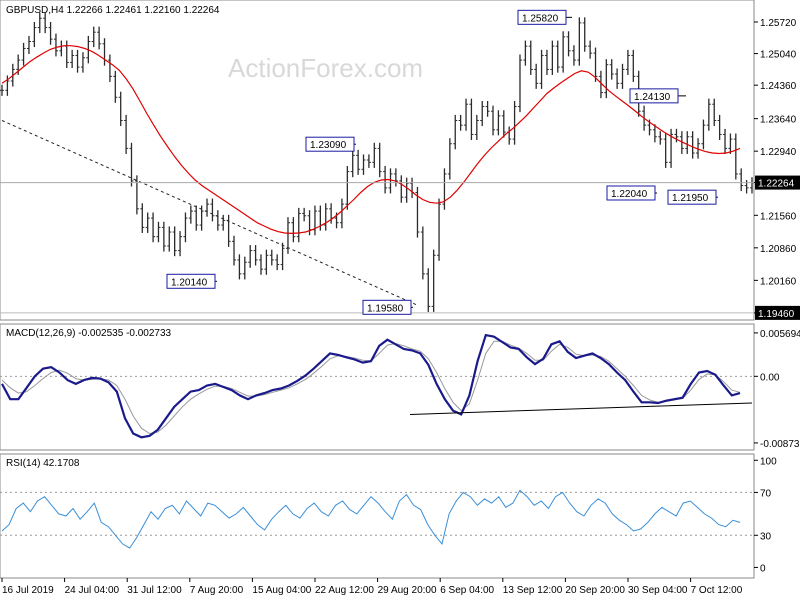 The width and height of the screenshot is (800, 605). I want to click on macd-y-tick-label: -0.008737, so click(780, 444).